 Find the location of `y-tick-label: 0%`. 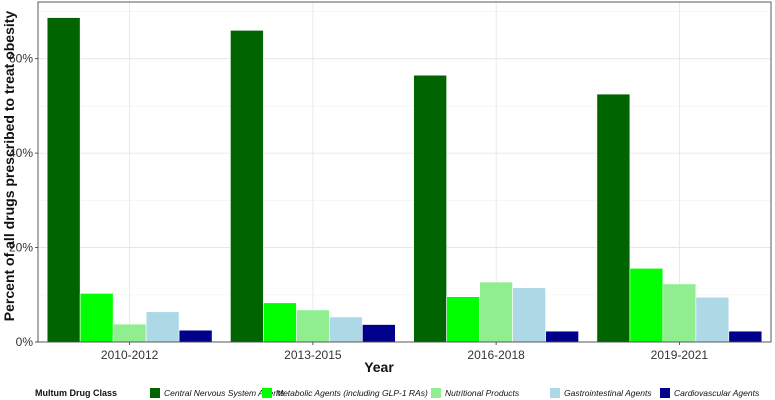

y-tick-label: 0% is located at coordinates (25, 342).